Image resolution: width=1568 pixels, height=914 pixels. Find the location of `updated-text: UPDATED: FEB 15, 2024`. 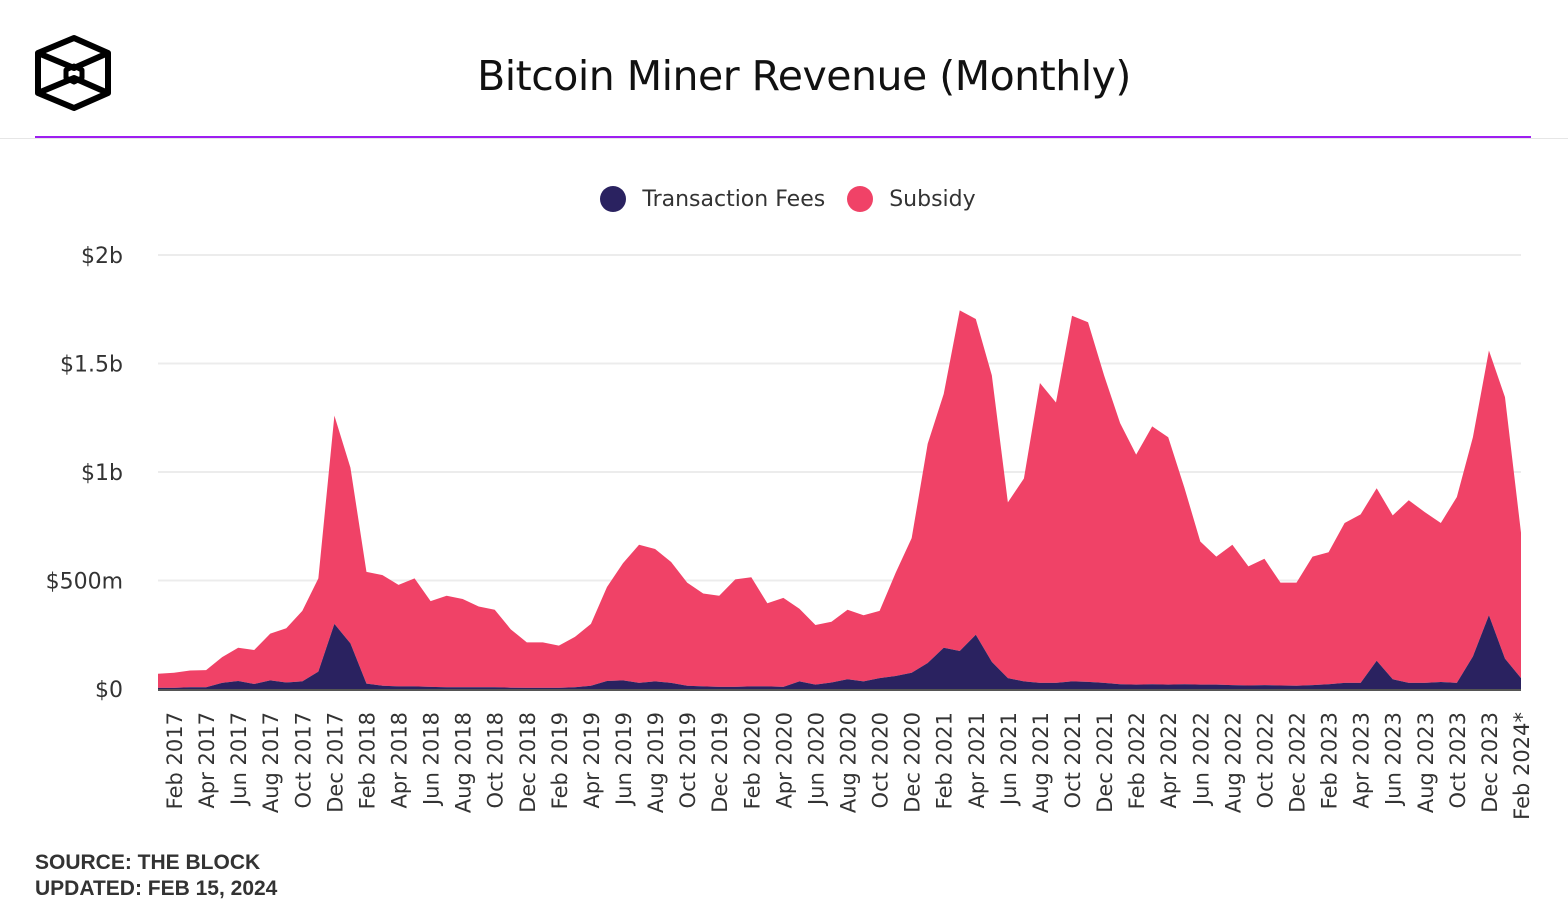

updated-text: UPDATED: FEB 15, 2024 is located at coordinates (156, 888).